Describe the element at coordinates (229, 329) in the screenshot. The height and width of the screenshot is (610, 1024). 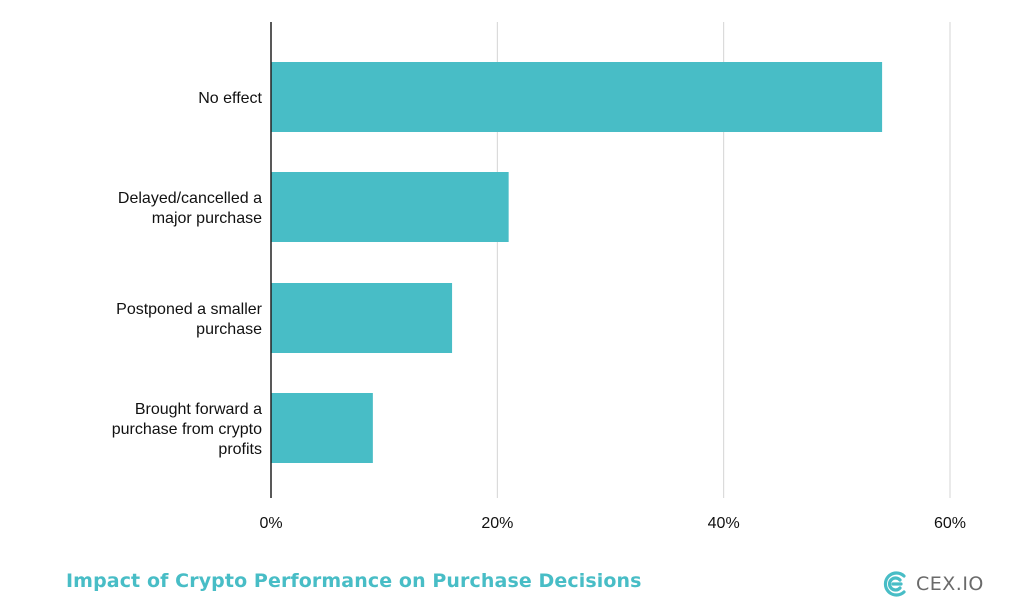
I see `category-label: purchase` at that location.